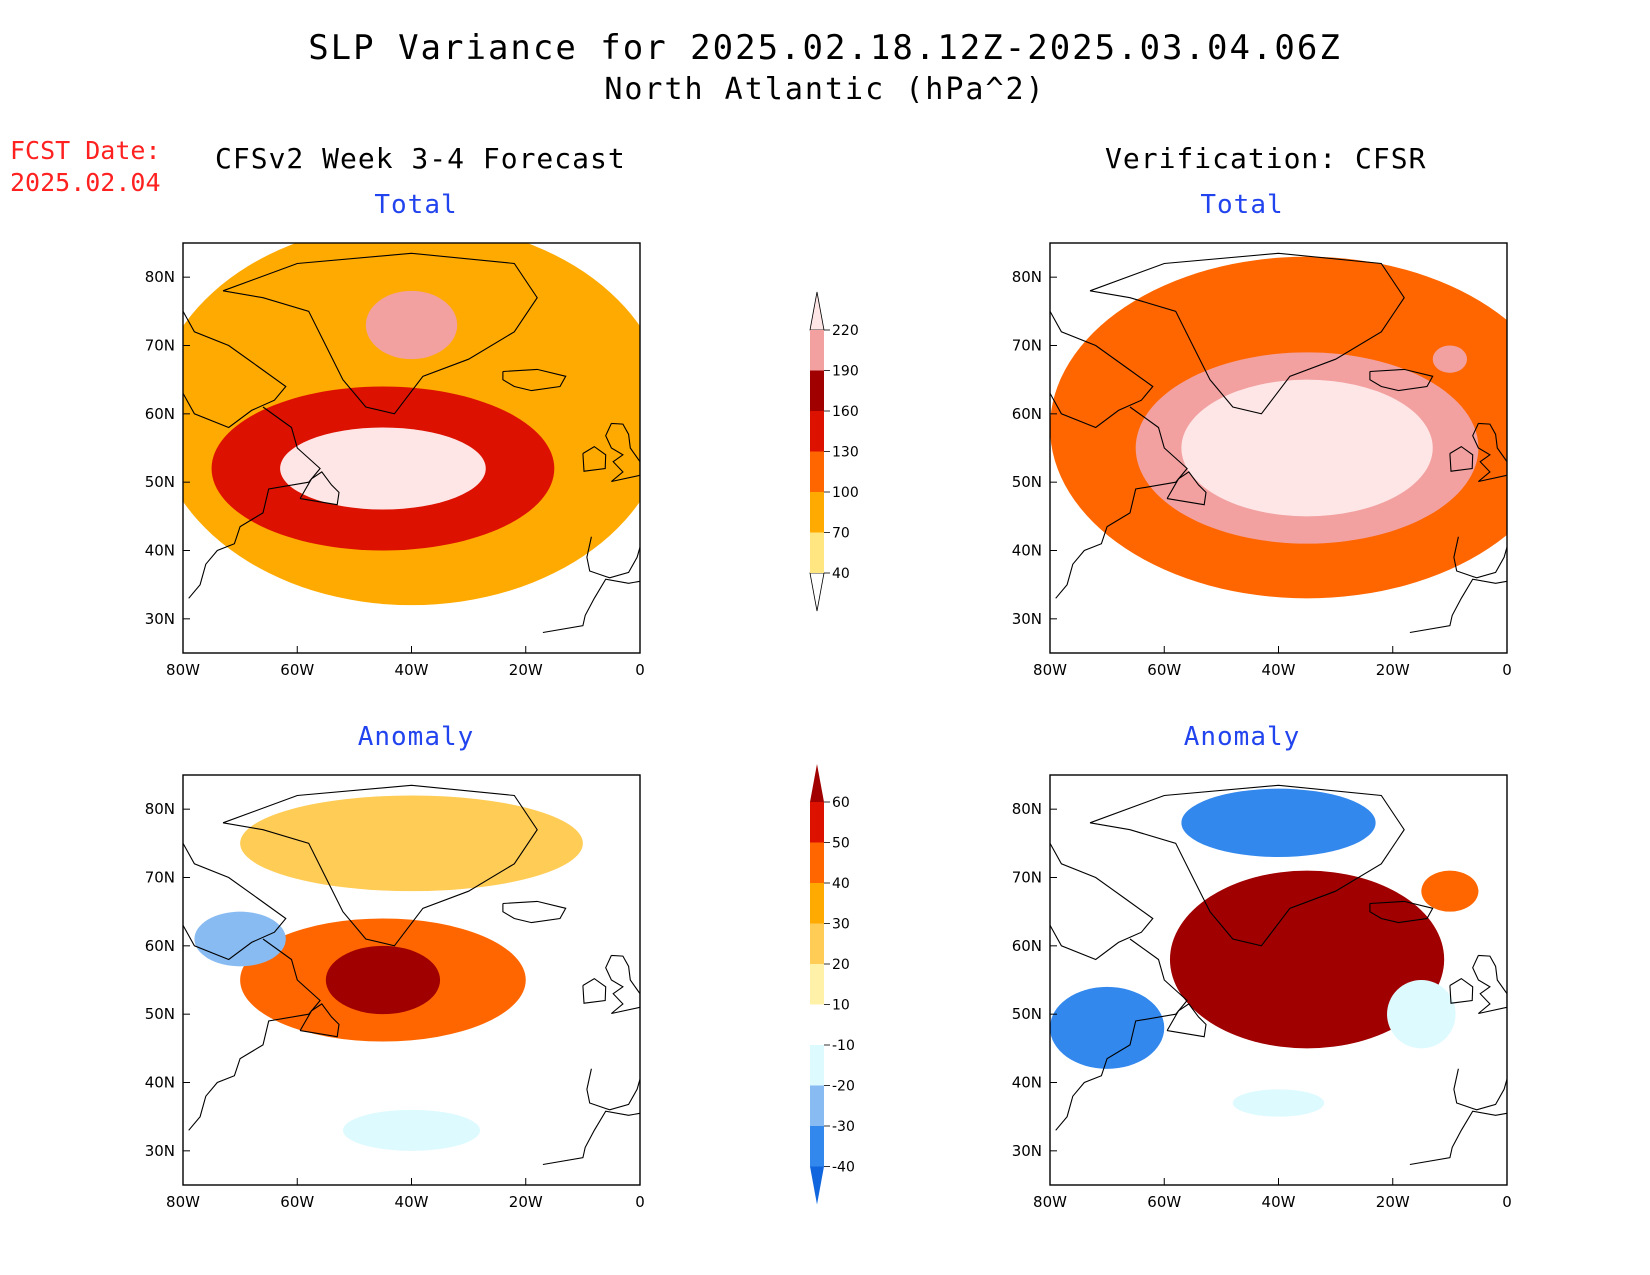  What do you see at coordinates (420, 158) in the screenshot?
I see `forecast-column-title: CFSv2 Week 3-4 Forecast` at bounding box center [420, 158].